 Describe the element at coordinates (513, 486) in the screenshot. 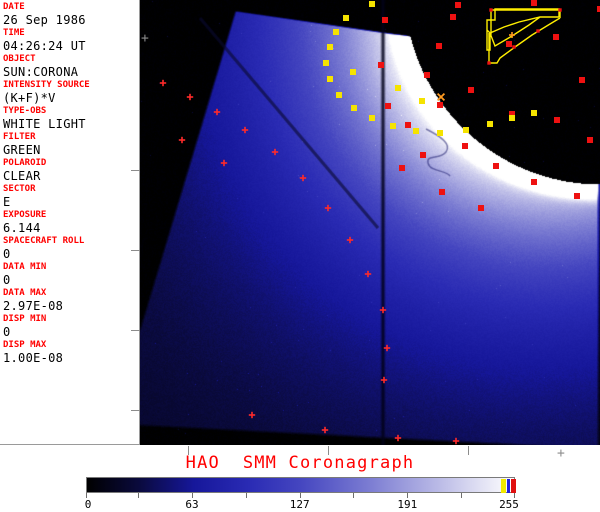

I see `colorbar-red-stripe` at that location.